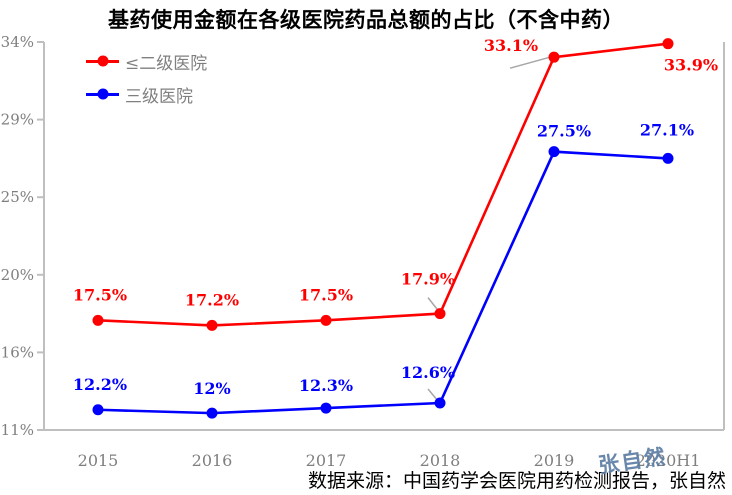 The image size is (732, 495). I want to click on x-tick-label: 2019, so click(554, 460).